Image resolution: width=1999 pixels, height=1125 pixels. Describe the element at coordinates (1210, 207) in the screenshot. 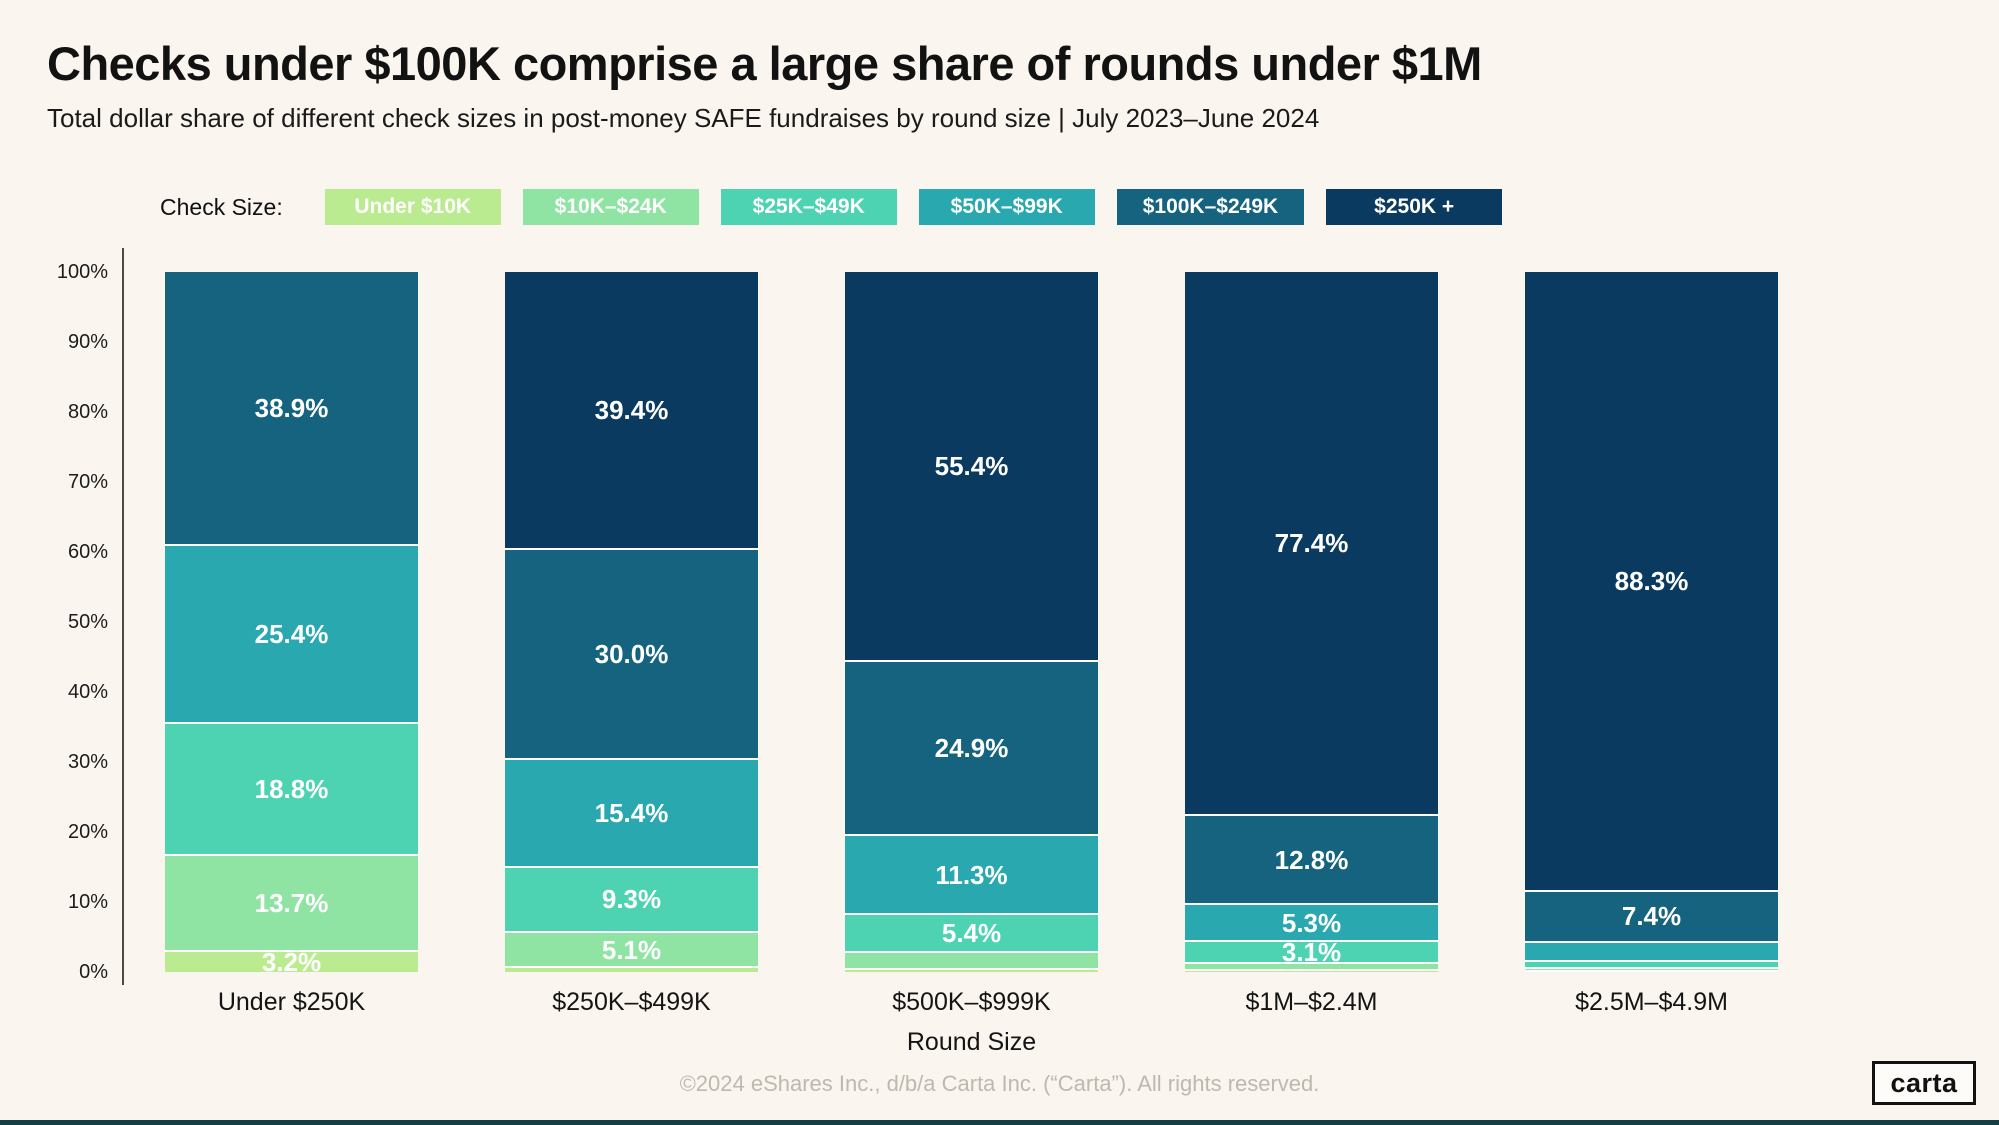

I see `legend-chip: $100K–$249K` at that location.